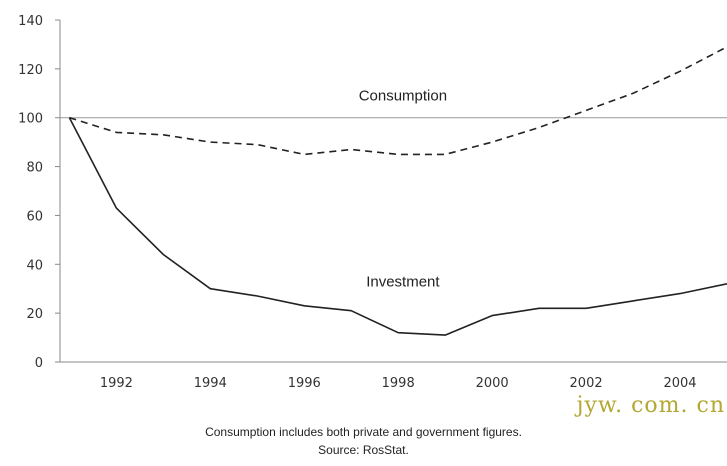 Image resolution: width=727 pixels, height=466 pixels. Describe the element at coordinates (403, 96) in the screenshot. I see `consumption-series-label: Consumption` at that location.